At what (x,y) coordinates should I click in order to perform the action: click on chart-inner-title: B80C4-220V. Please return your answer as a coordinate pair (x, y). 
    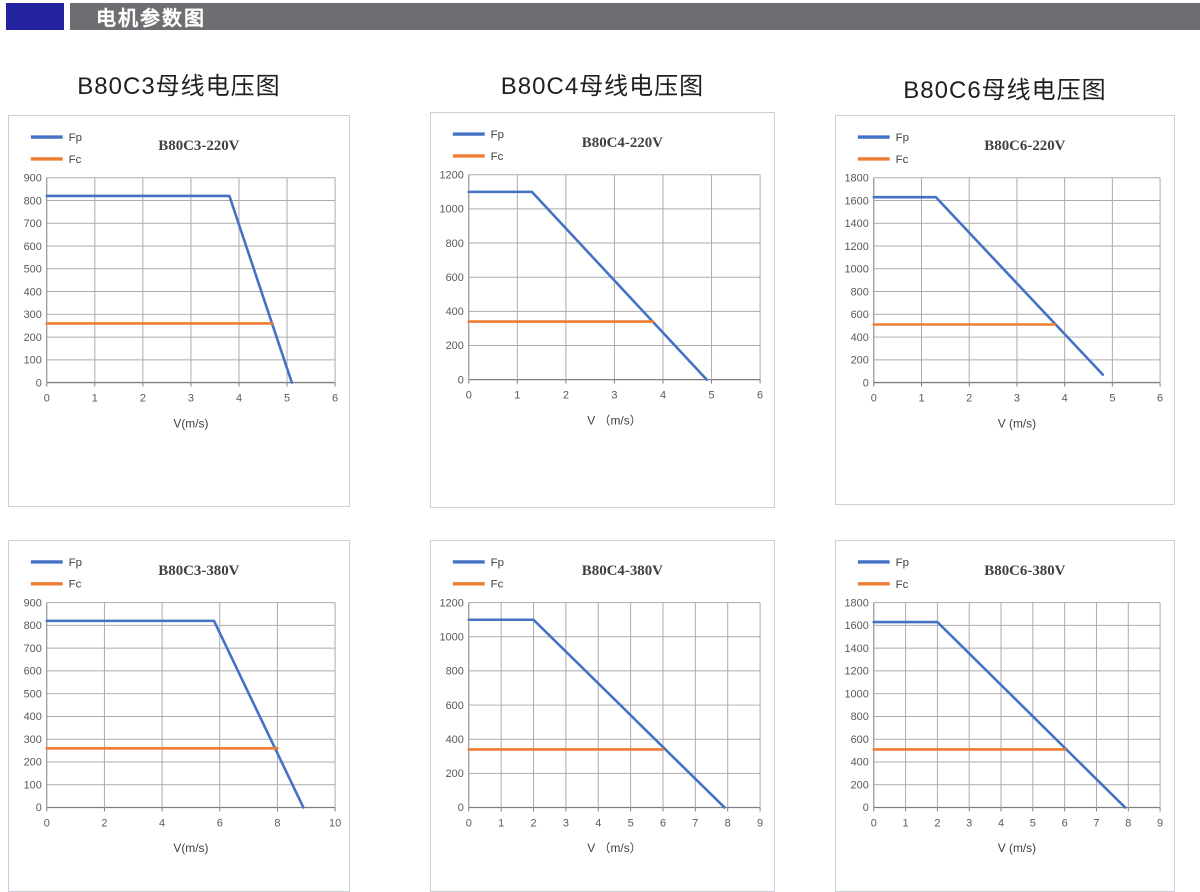
    Looking at the image, I should click on (622, 143).